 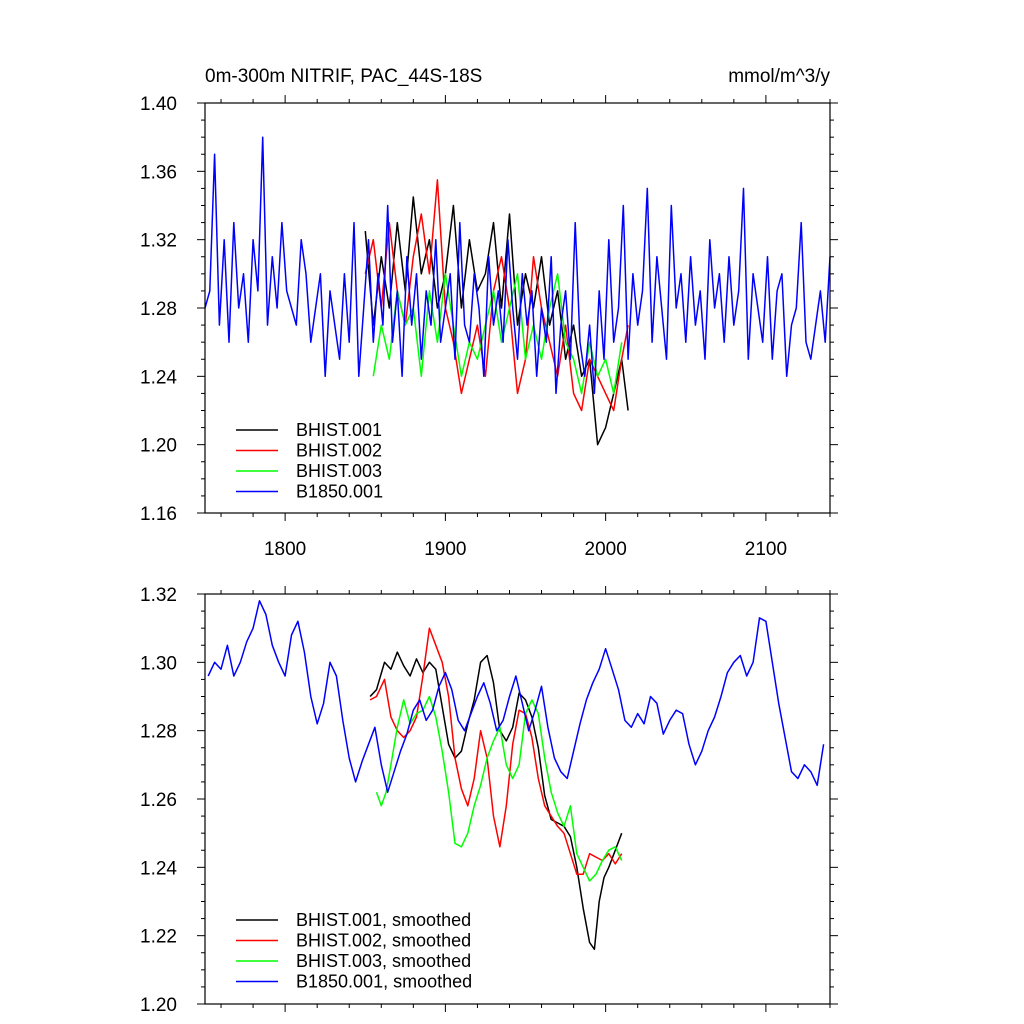 I want to click on y-tick-label: 1.26, so click(x=158, y=800).